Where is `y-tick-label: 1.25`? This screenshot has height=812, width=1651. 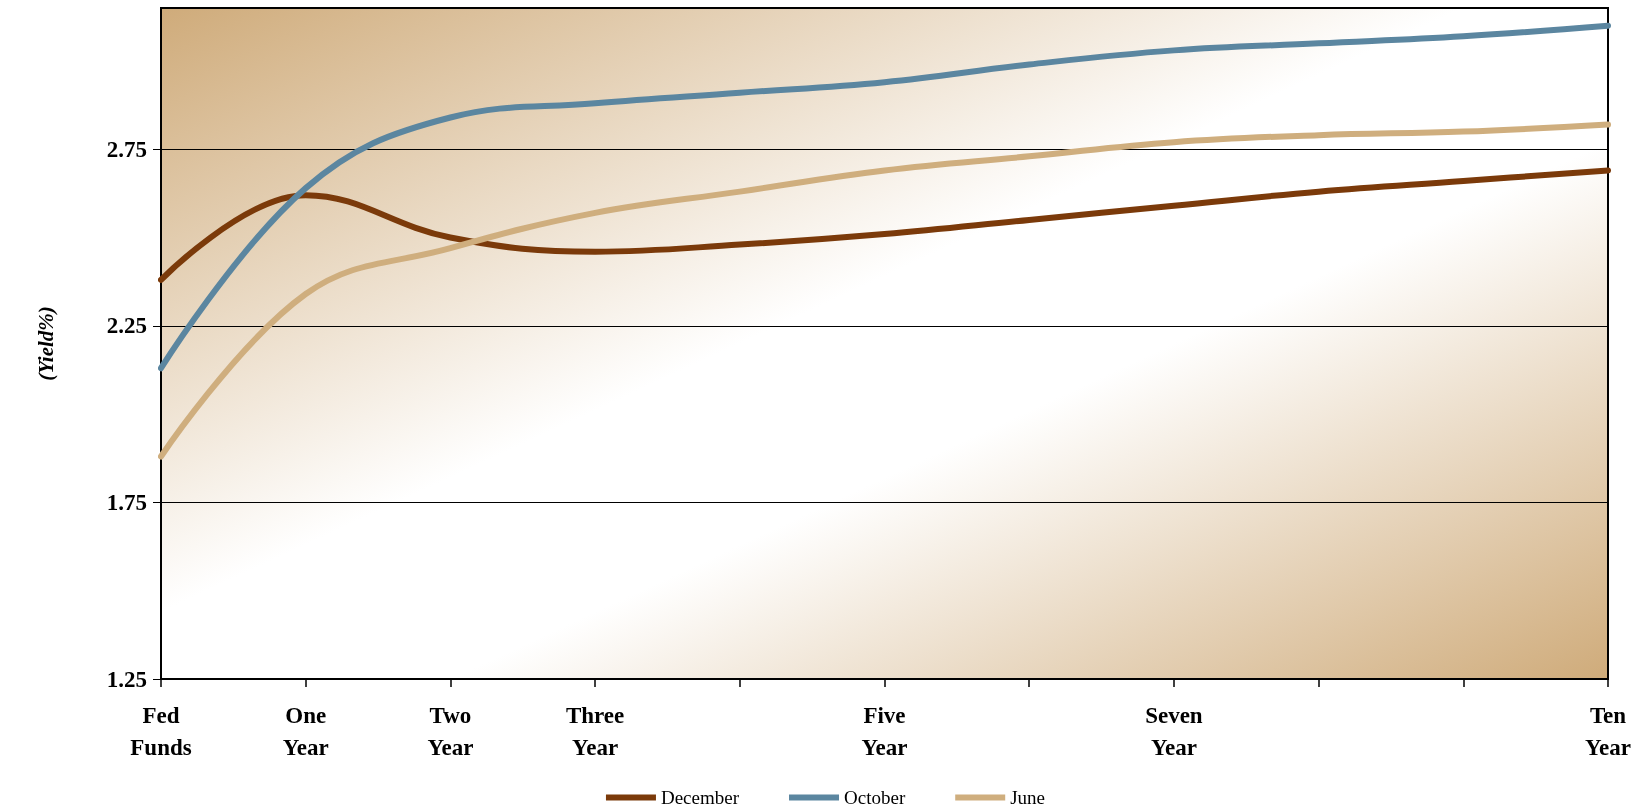 y-tick-label: 1.25 is located at coordinates (126, 679).